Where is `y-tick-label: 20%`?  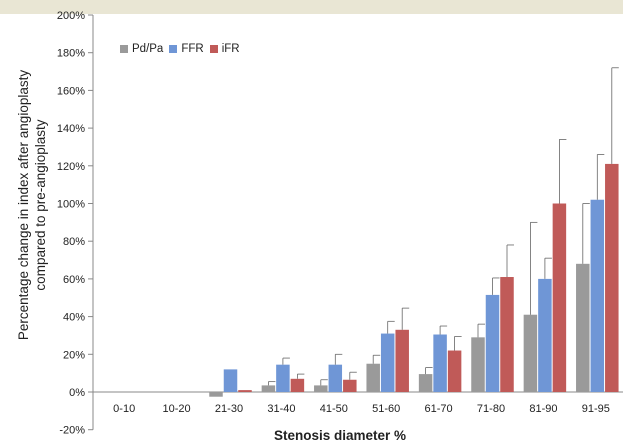
y-tick-label: 20% is located at coordinates (74, 355).